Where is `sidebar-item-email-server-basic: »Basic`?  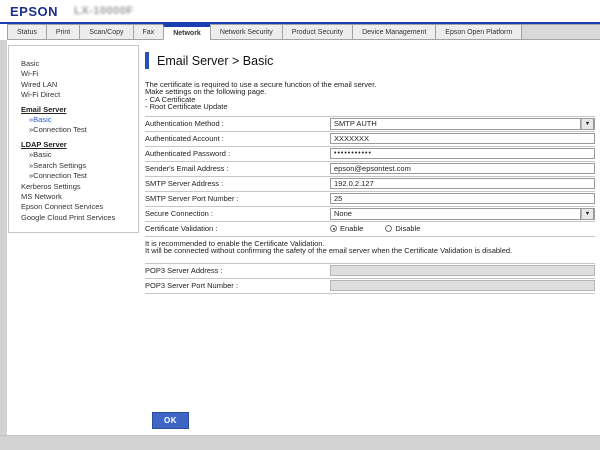 sidebar-item-email-server-basic: »Basic is located at coordinates (40, 120).